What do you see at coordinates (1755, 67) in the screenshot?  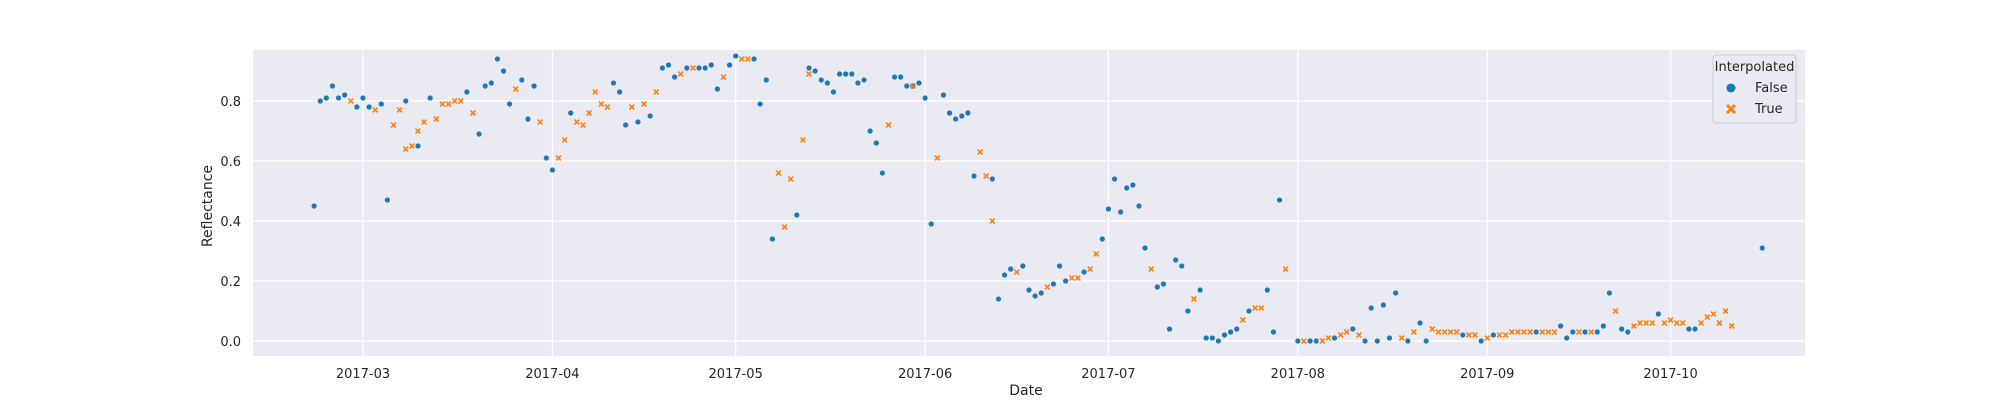 I see `legend-title: Interpolated` at bounding box center [1755, 67].